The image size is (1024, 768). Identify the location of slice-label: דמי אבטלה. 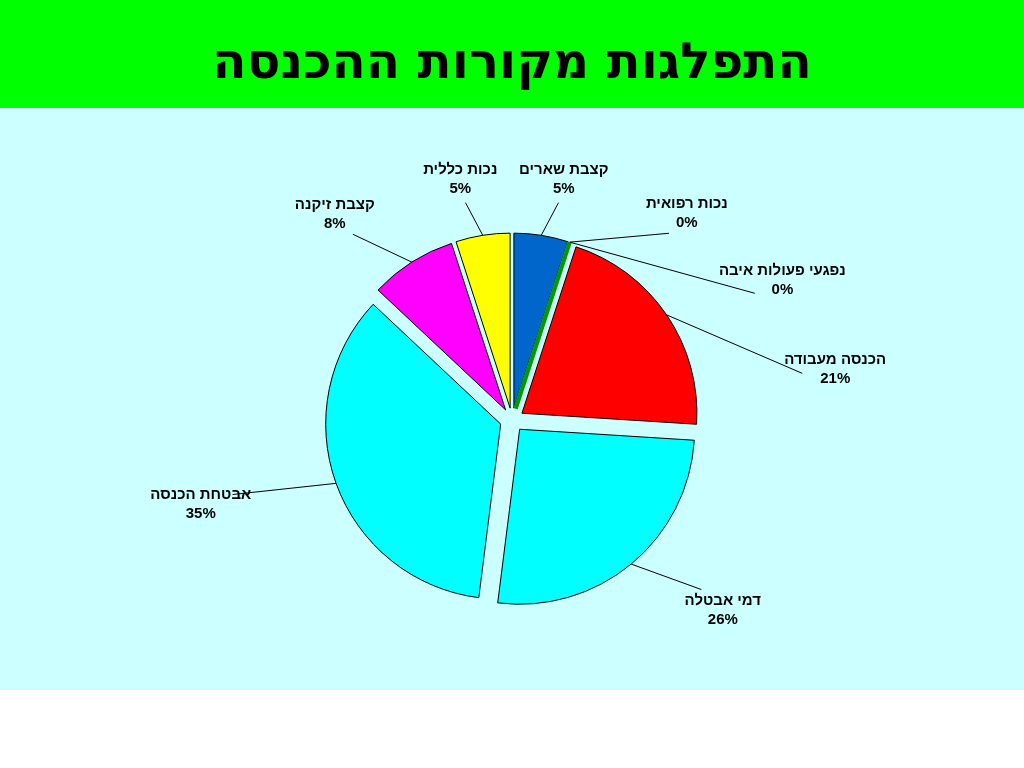
(723, 599).